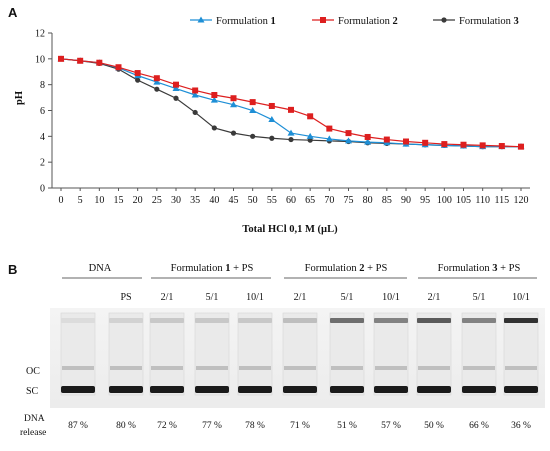  I want to click on gel-lane-5: 10/1 78 %, so click(255, 361).